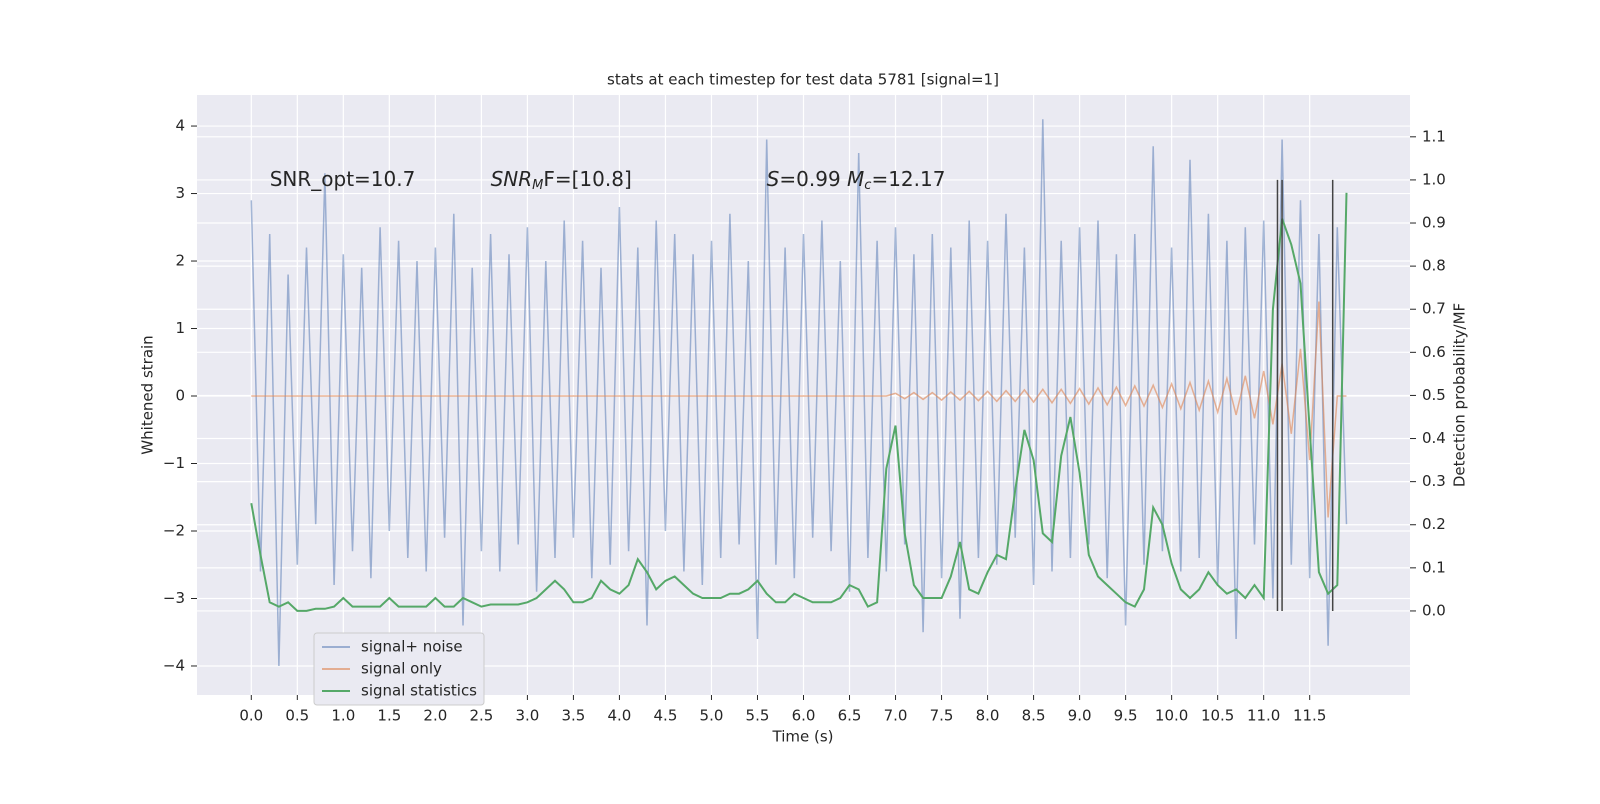 Image resolution: width=1600 pixels, height=804 pixels. I want to click on y-axis-label: Whitened strain, so click(148, 394).